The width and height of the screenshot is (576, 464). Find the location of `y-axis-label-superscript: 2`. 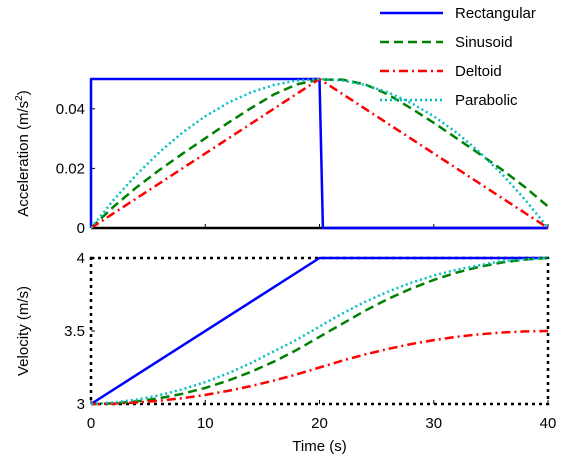

y-axis-label-superscript: 2 is located at coordinates (19, 98).